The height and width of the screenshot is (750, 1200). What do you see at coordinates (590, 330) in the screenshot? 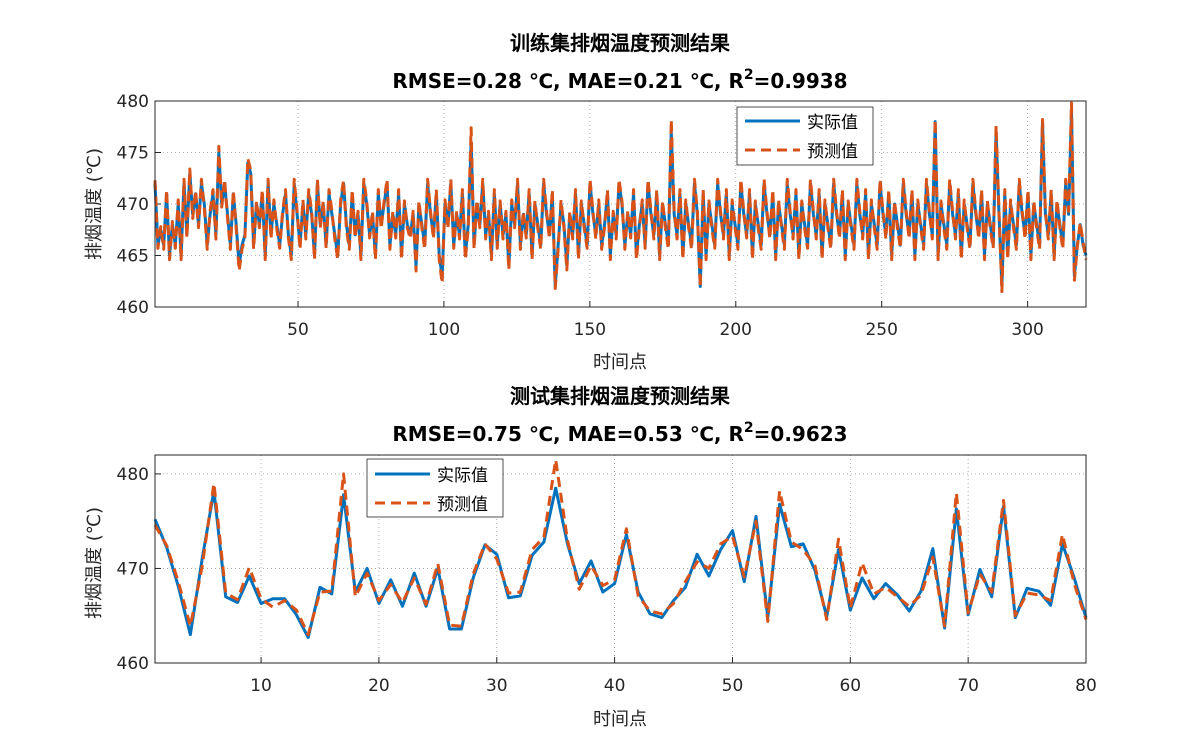
I see `x-tick-label: 150` at bounding box center [590, 330].